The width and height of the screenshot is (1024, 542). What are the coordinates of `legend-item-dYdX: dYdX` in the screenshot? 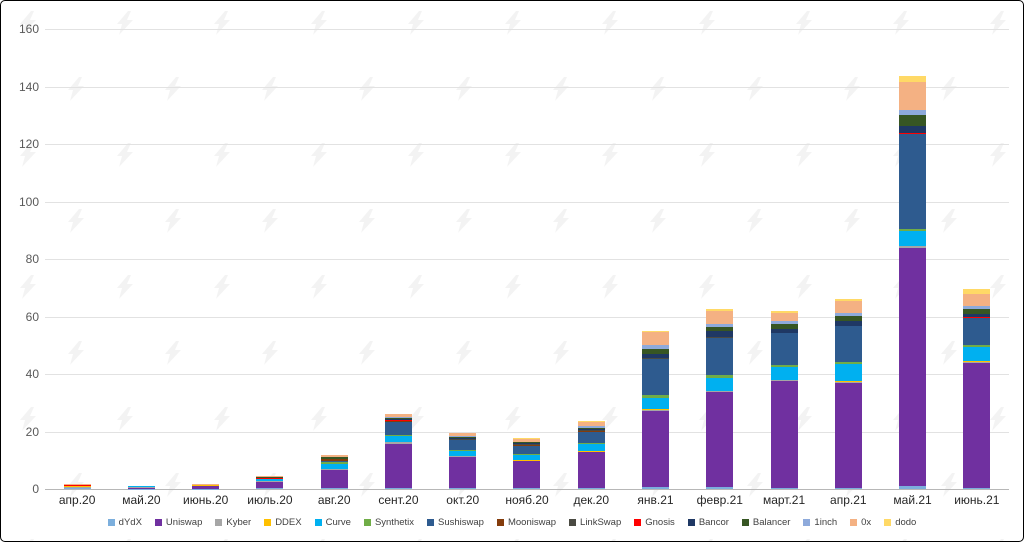 It's located at (124, 522).